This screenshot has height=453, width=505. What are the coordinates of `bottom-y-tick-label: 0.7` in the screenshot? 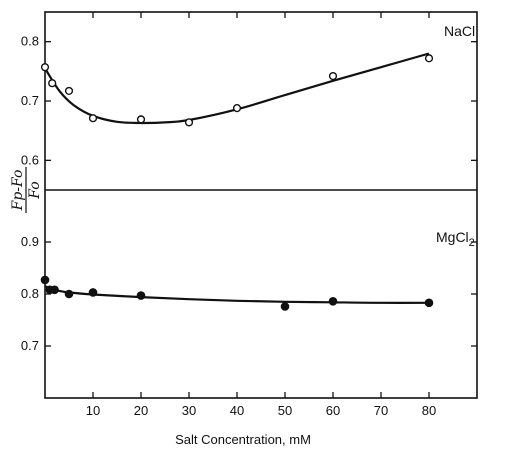 It's located at (30, 345).